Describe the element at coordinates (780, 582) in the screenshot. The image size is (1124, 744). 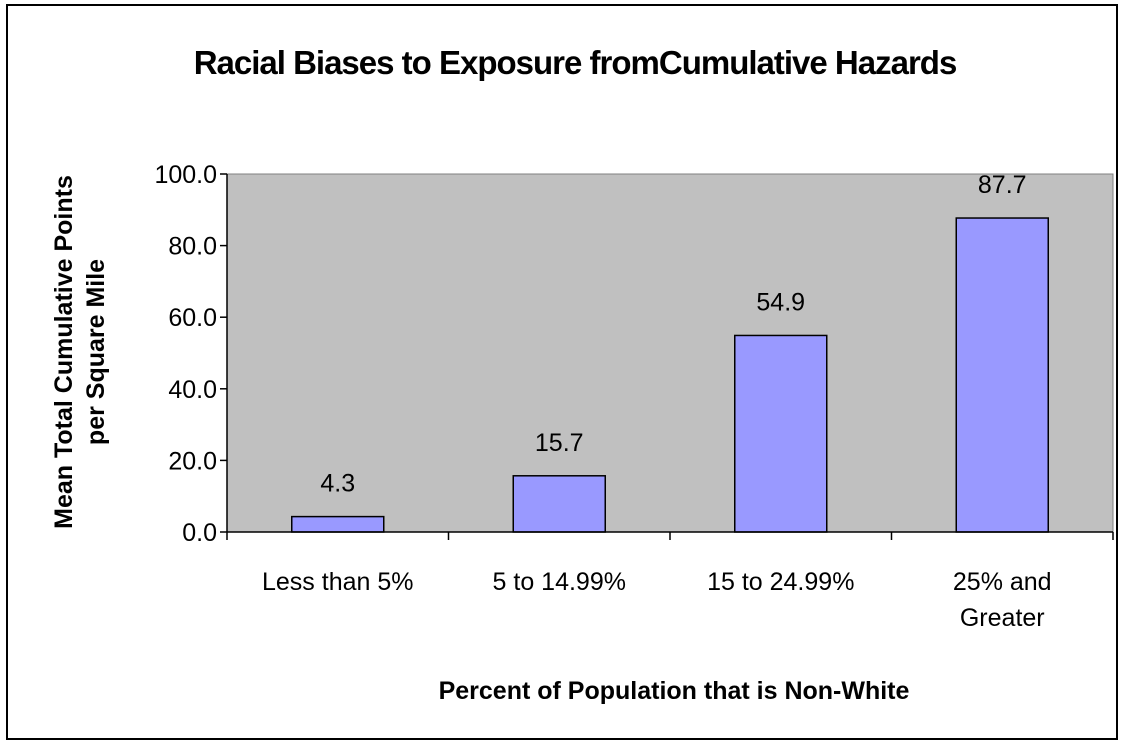
I see `x-category-label: 15 to 24.99%` at that location.